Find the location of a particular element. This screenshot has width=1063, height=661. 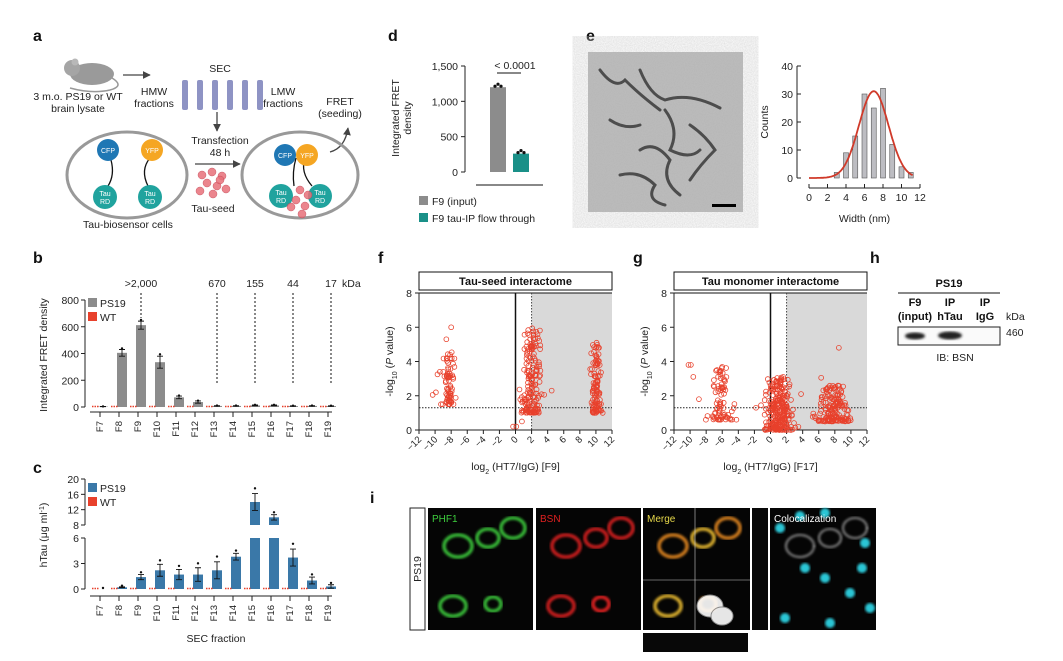

x-tick-label: F13 is located at coordinates (214, 429).